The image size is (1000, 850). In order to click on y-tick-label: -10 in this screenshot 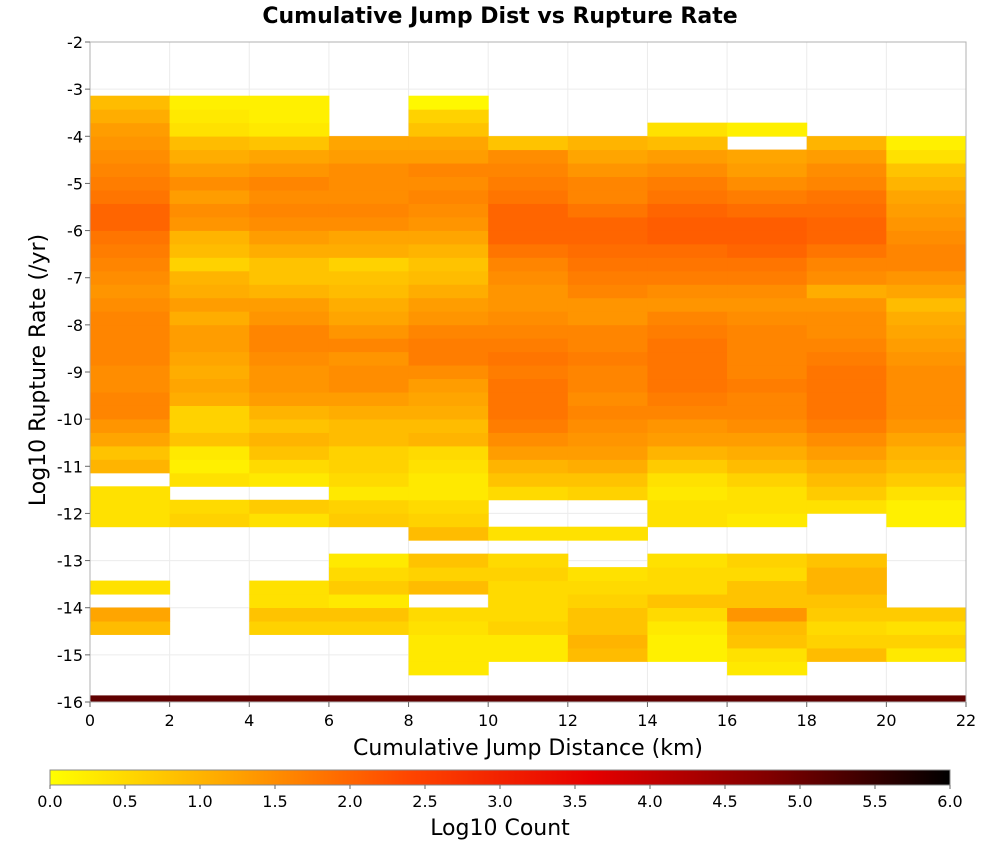, I will do `click(70, 419)`.